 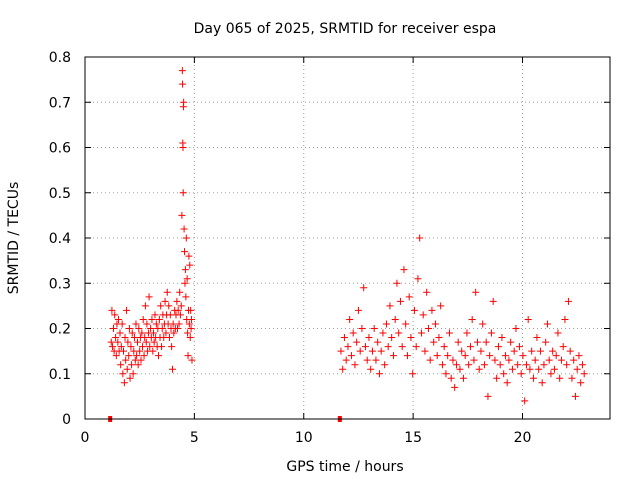 I want to click on y-tick-label: 0.6, so click(x=60, y=149).